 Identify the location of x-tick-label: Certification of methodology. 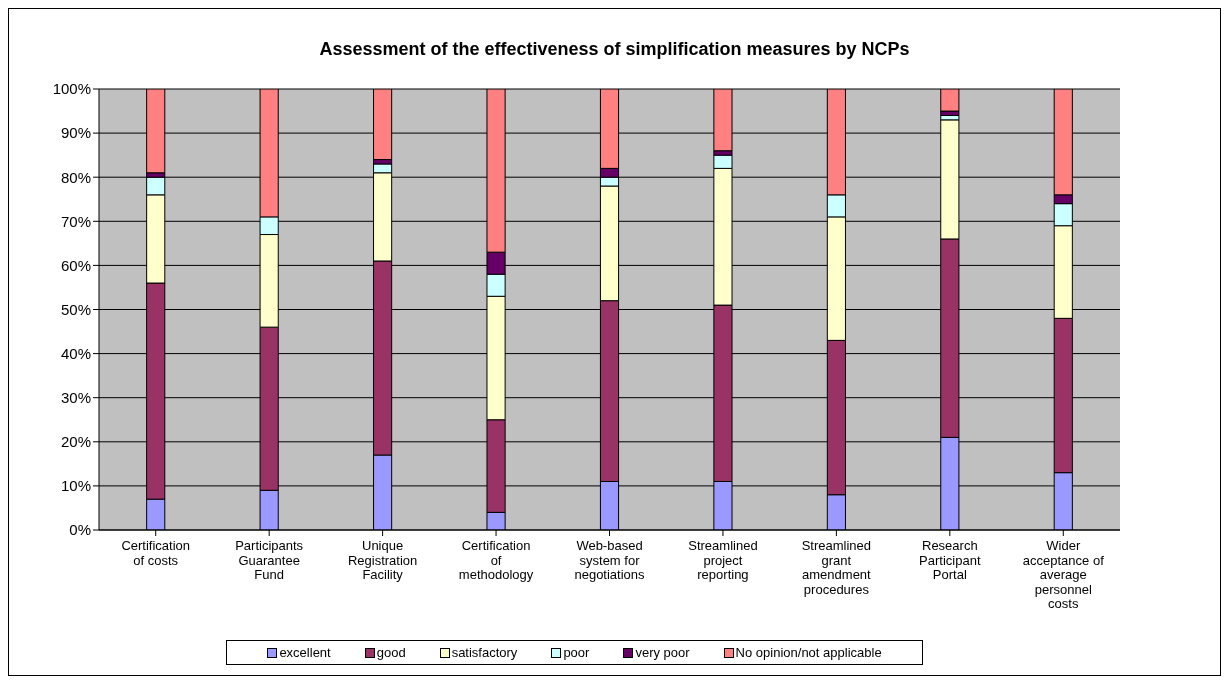
(496, 560).